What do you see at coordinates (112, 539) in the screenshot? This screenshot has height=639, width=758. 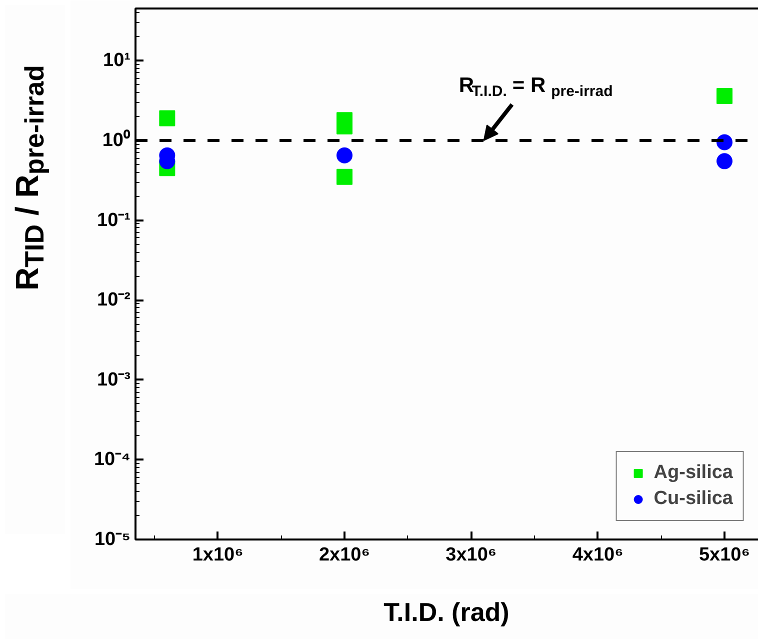 I see `y-tick-label: 10⁻⁵` at bounding box center [112, 539].